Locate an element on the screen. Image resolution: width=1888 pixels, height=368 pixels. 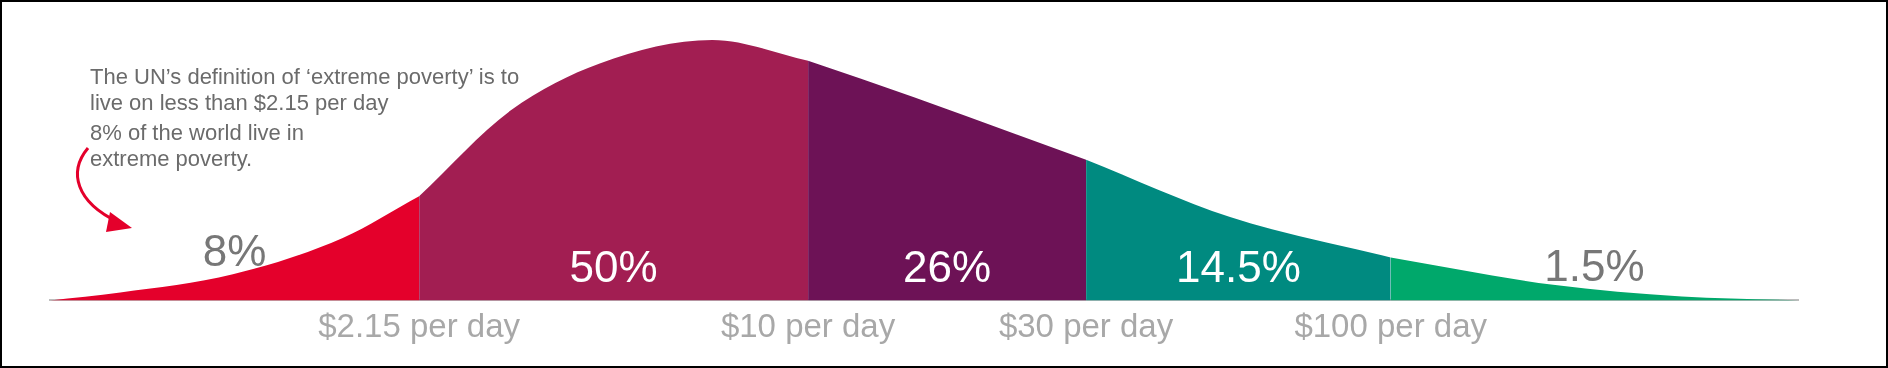
x-tick-label: $30 per day is located at coordinates (1086, 326).